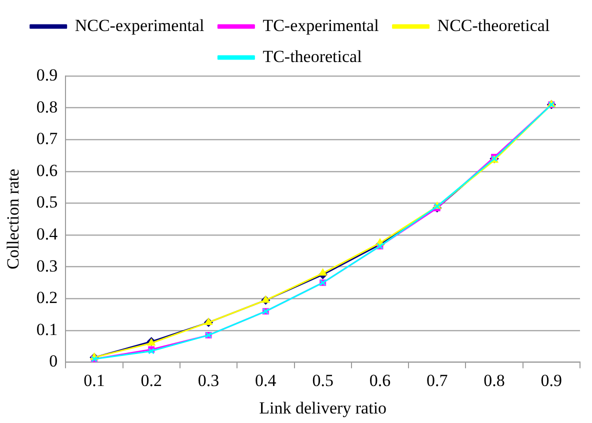 This screenshot has width=592, height=423. What do you see at coordinates (493, 25) in the screenshot?
I see `legend-label: NCC-theoretical` at bounding box center [493, 25].